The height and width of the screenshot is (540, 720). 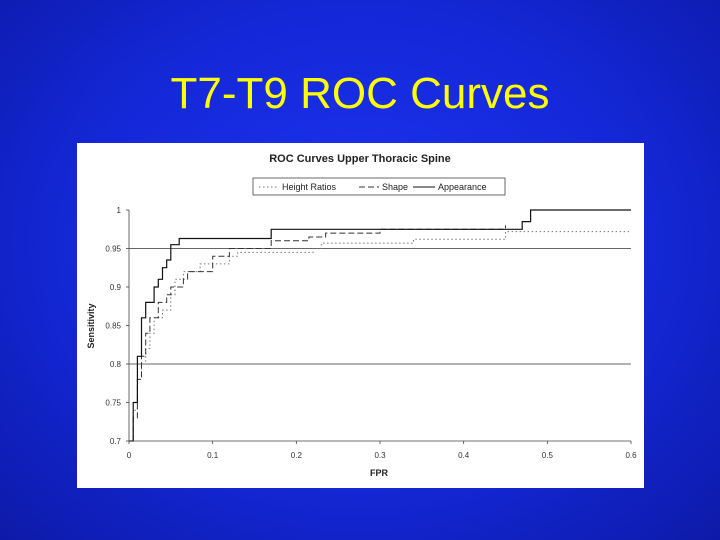 I want to click on y-tick-label: 1, so click(x=119, y=210).